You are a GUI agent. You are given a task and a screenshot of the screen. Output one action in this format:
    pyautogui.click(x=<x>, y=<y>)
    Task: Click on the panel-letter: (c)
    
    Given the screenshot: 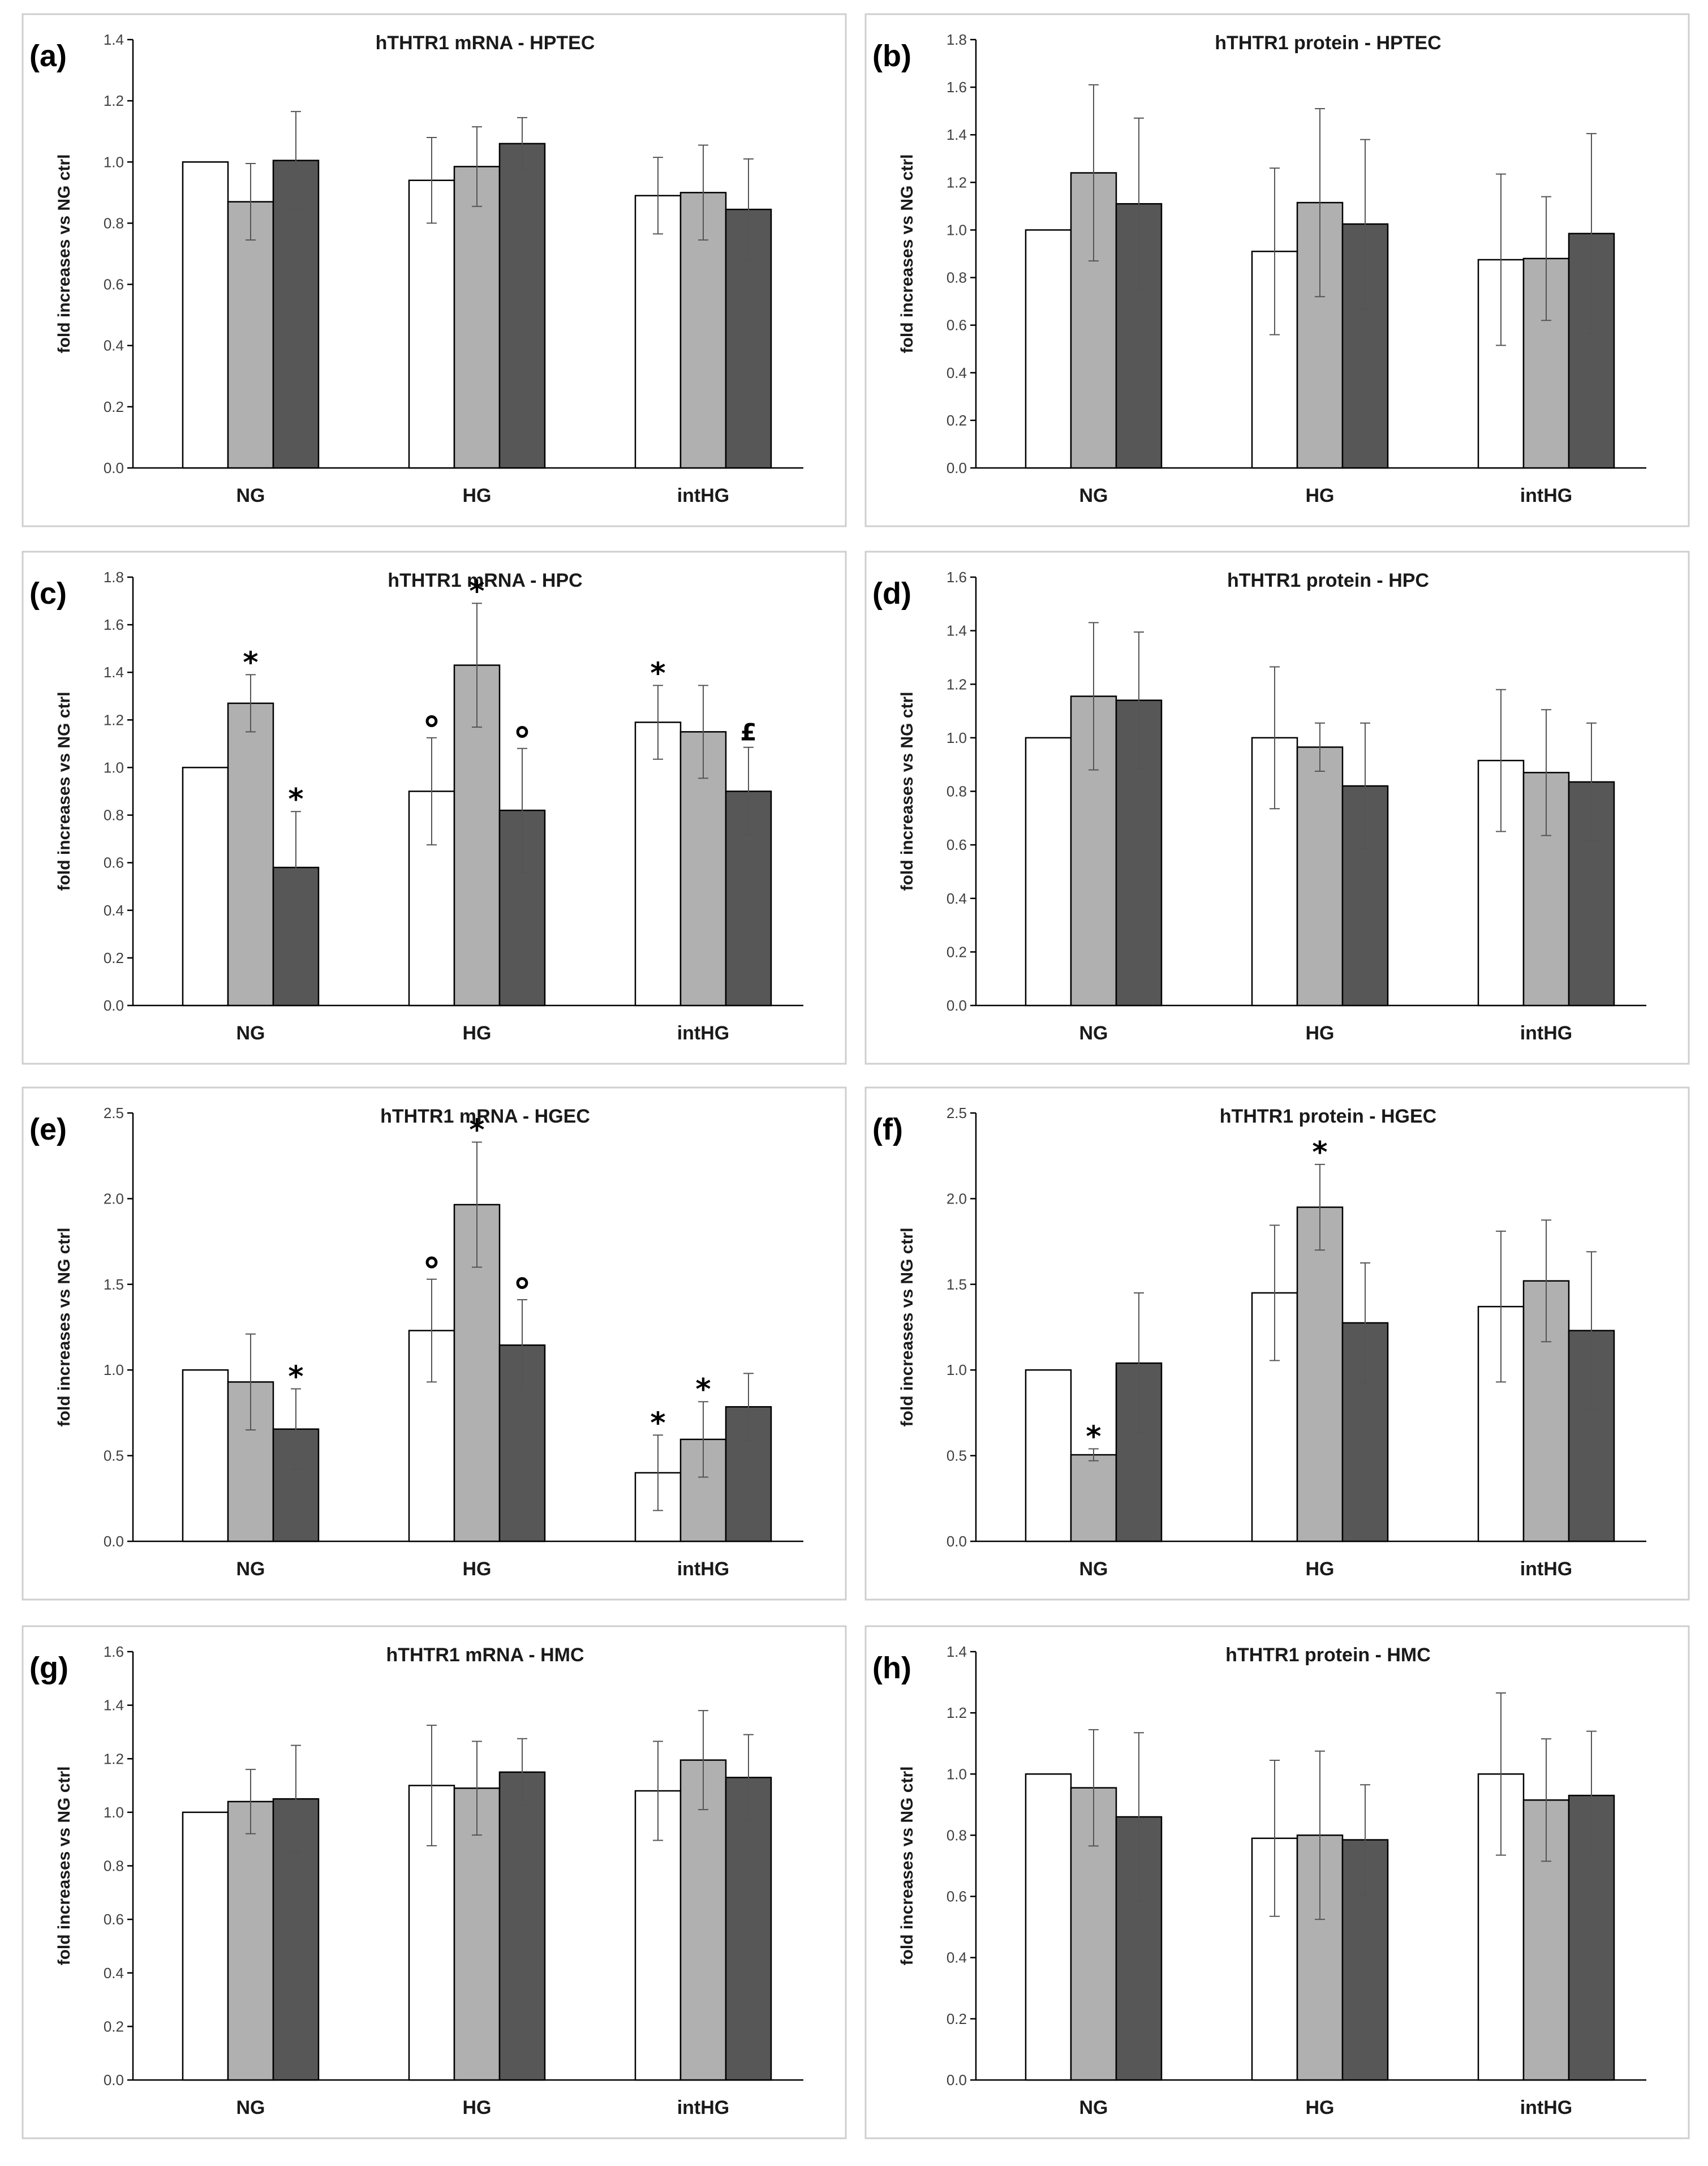 What is the action you would take?
    pyautogui.click(x=48, y=594)
    